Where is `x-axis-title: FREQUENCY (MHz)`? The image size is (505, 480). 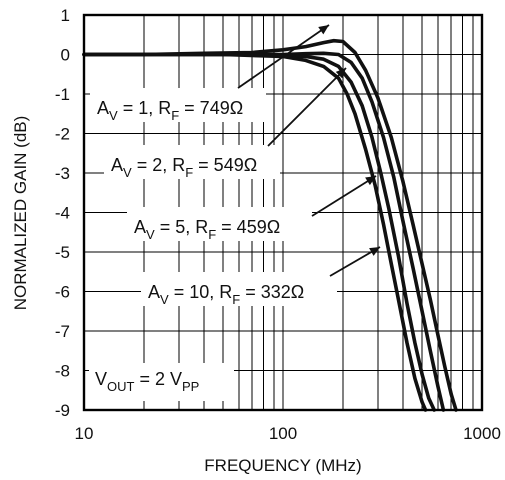 x-axis-title: FREQUENCY (MHz) is located at coordinates (282, 465).